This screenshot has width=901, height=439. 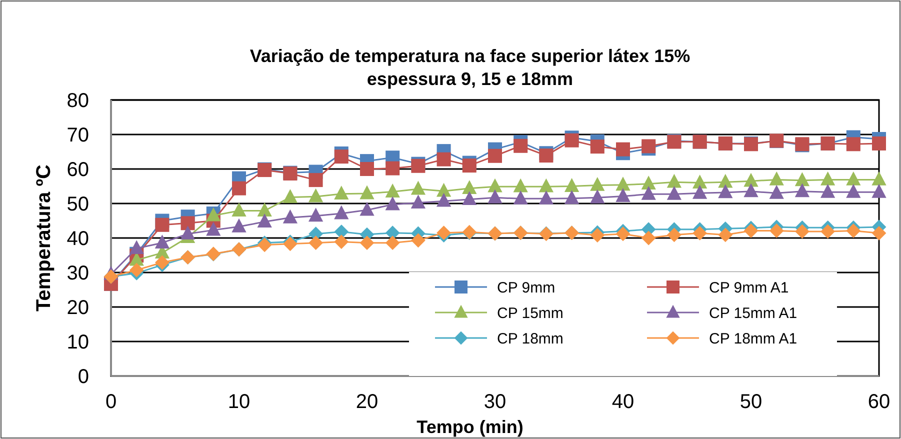 I want to click on y-axis-title: Temperatura ºC, so click(x=44, y=238).